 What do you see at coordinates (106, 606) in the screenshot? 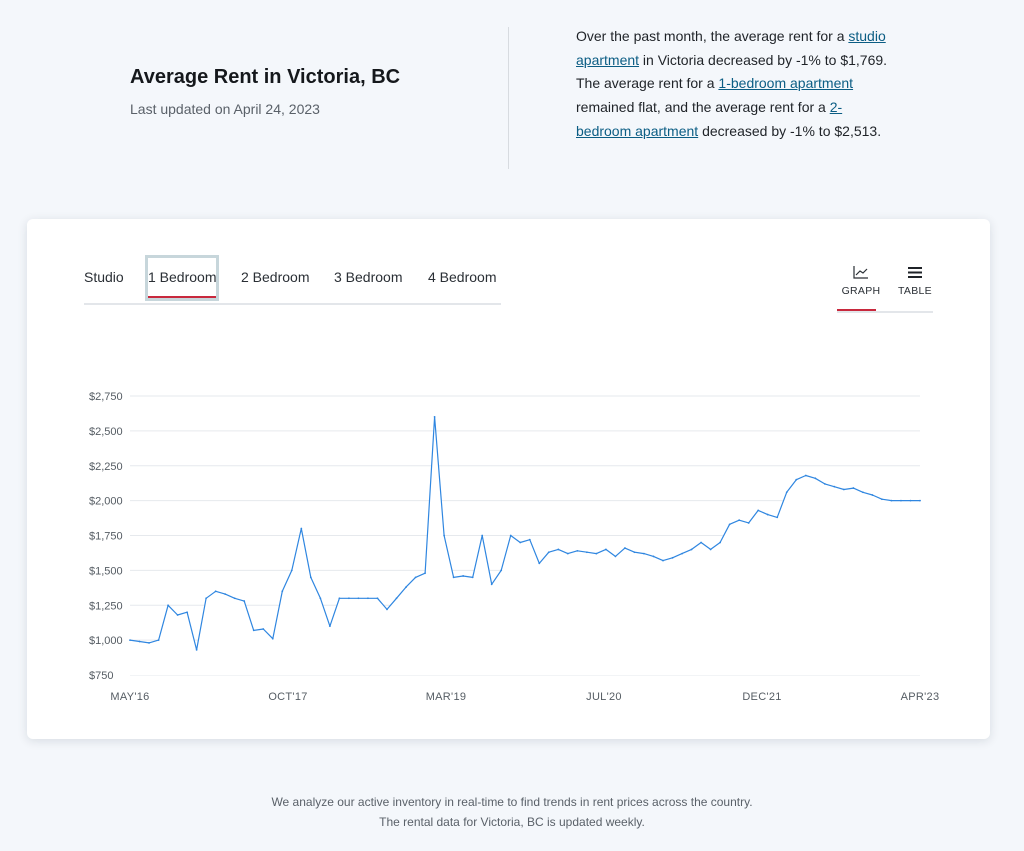
I see `y-tick-label: $1,250` at bounding box center [106, 606].